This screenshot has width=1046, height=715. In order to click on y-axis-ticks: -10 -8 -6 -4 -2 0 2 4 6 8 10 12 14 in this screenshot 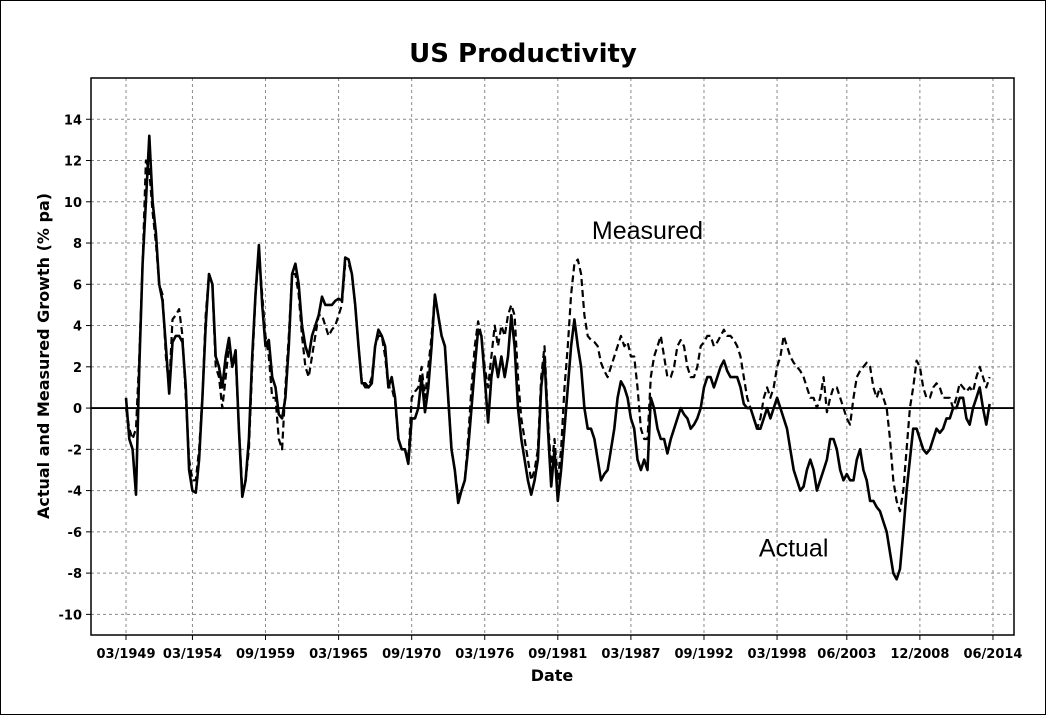, I will do `click(75, 368)`.